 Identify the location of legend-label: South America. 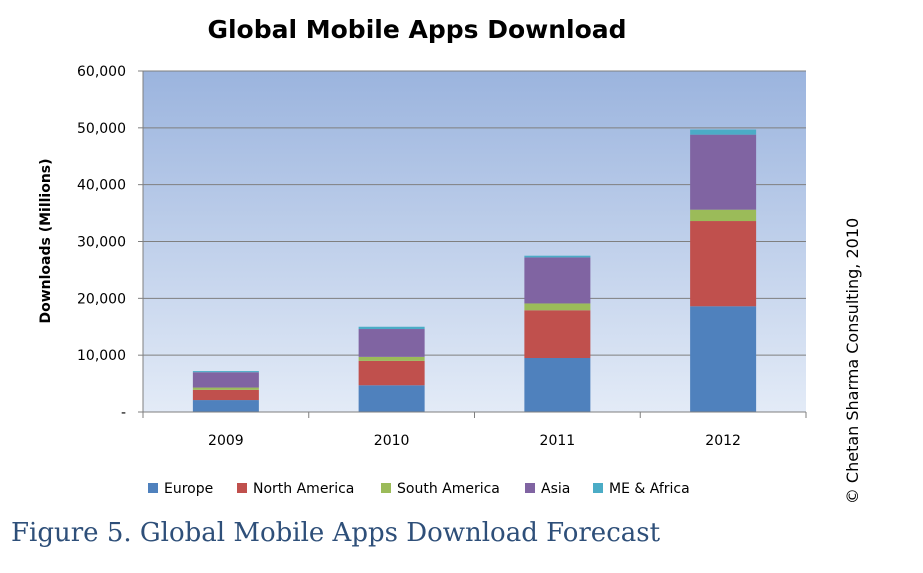
(448, 489).